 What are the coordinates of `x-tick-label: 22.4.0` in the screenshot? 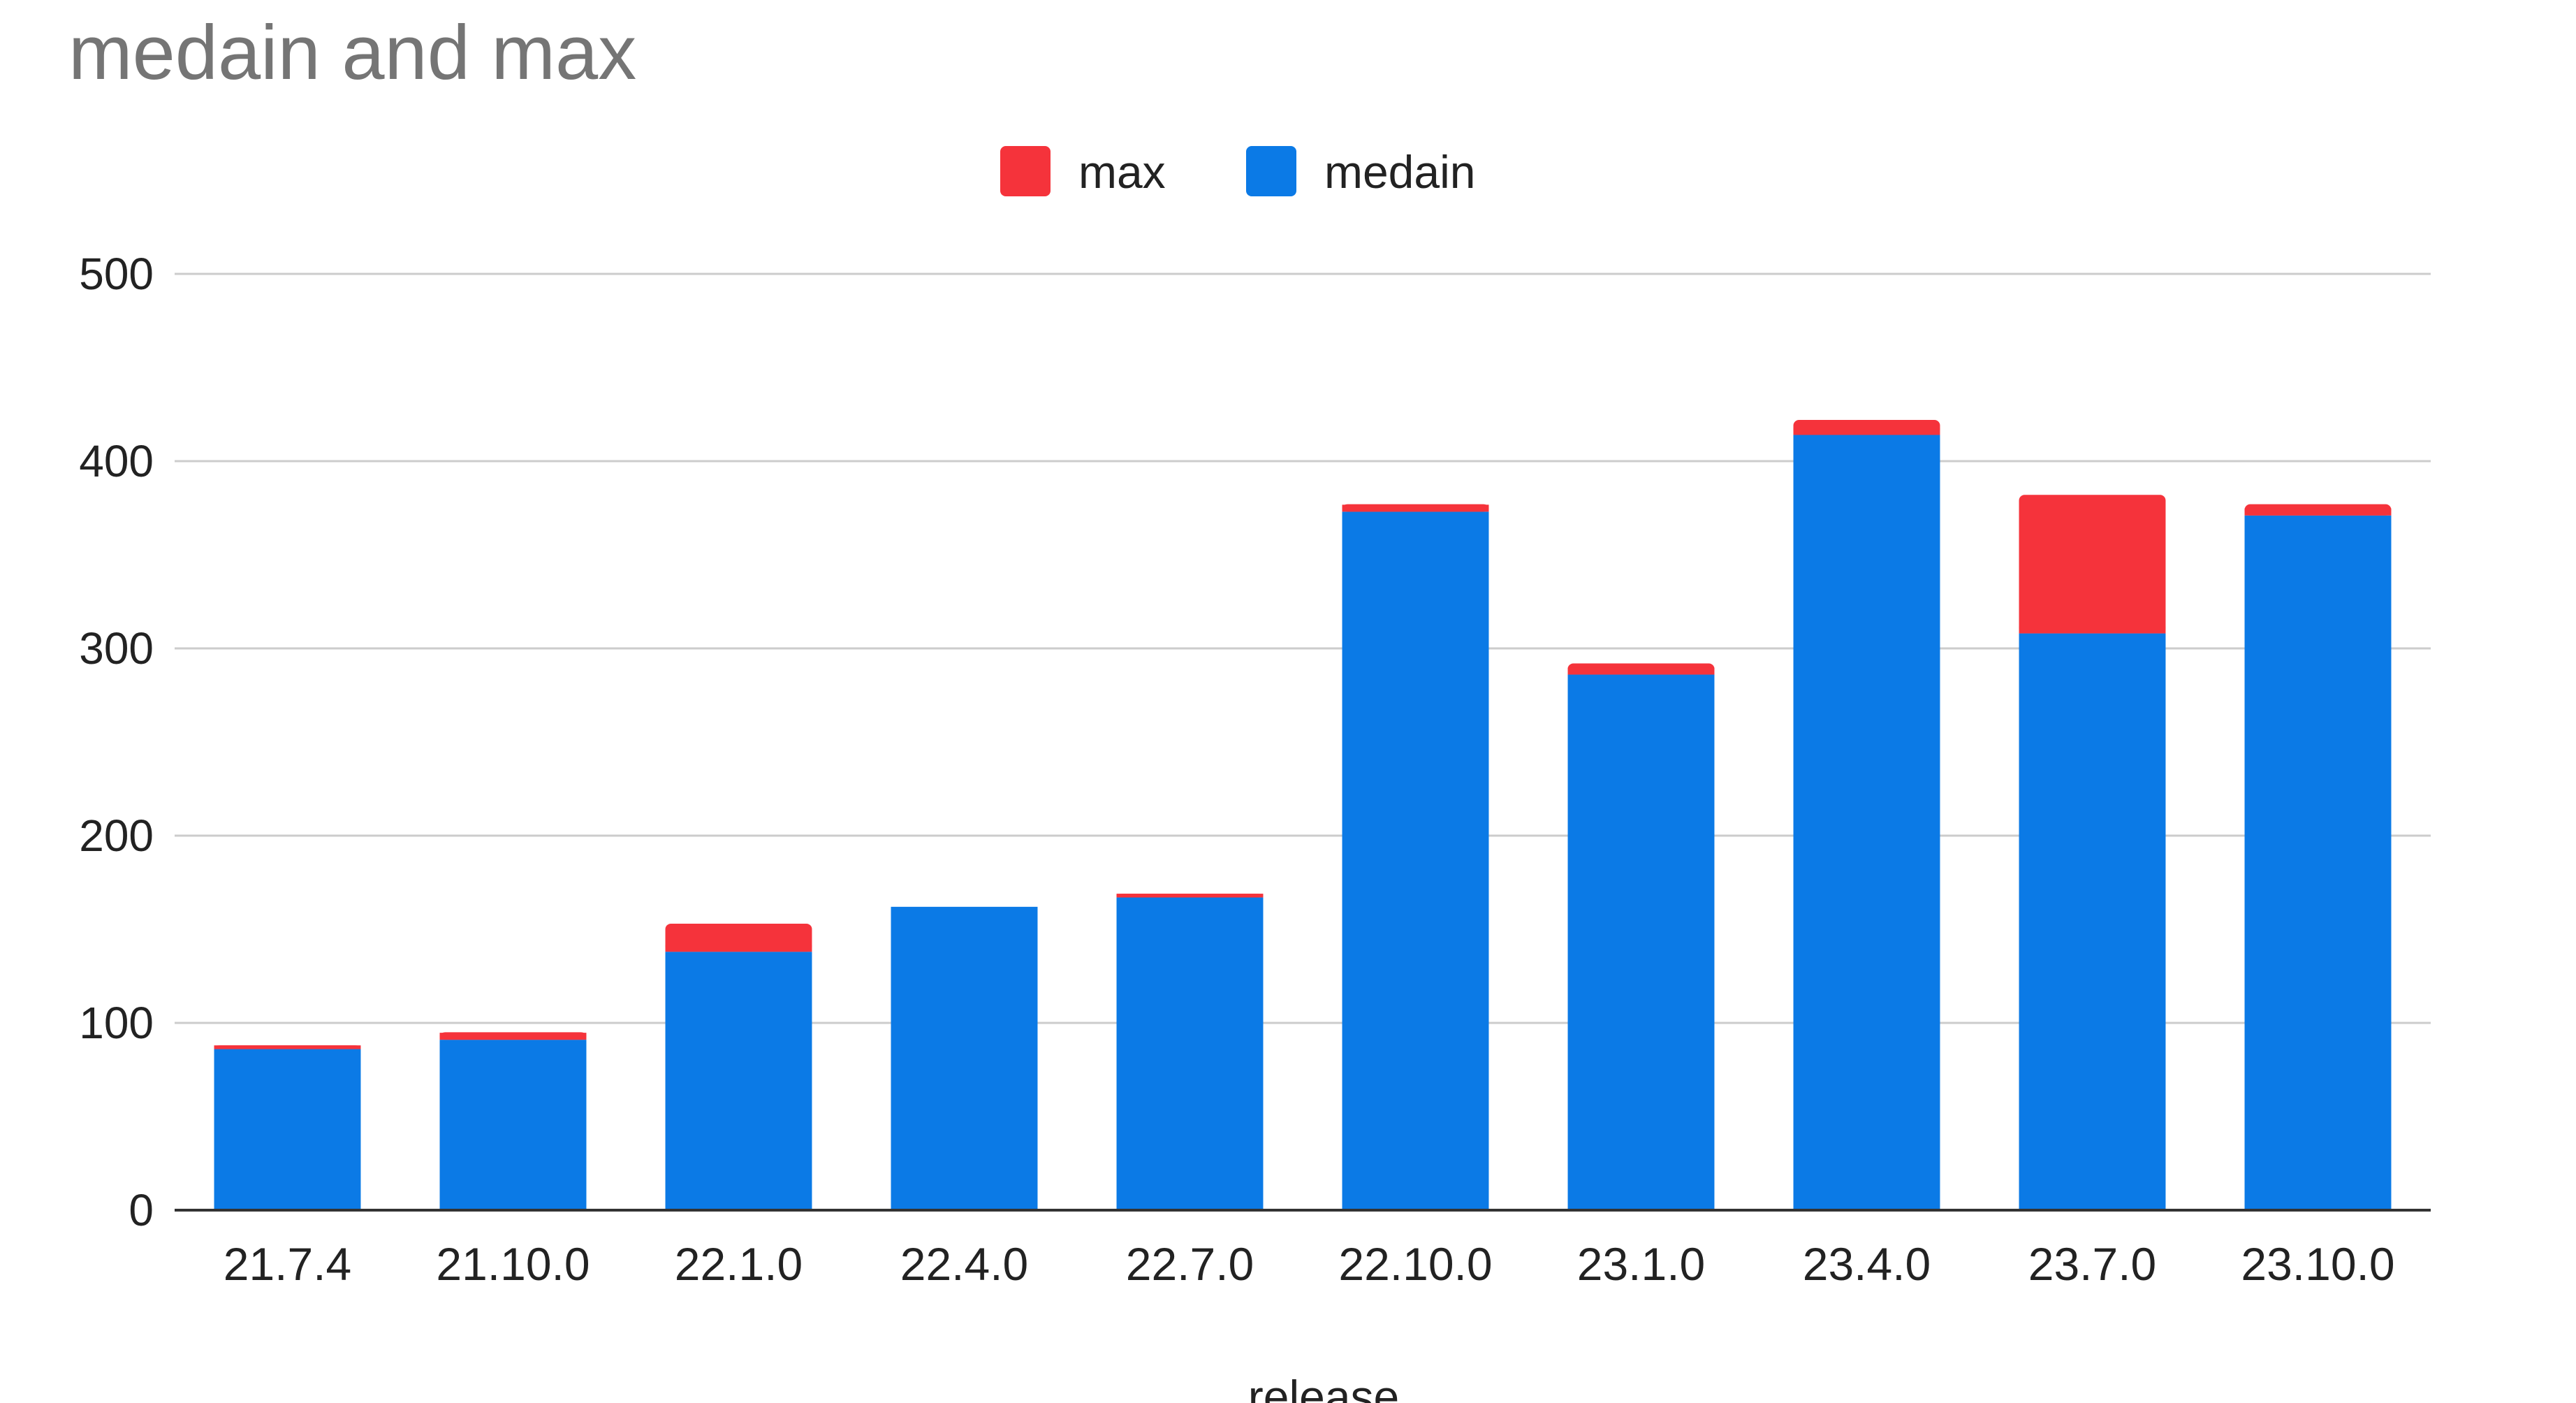 It's located at (964, 1264).